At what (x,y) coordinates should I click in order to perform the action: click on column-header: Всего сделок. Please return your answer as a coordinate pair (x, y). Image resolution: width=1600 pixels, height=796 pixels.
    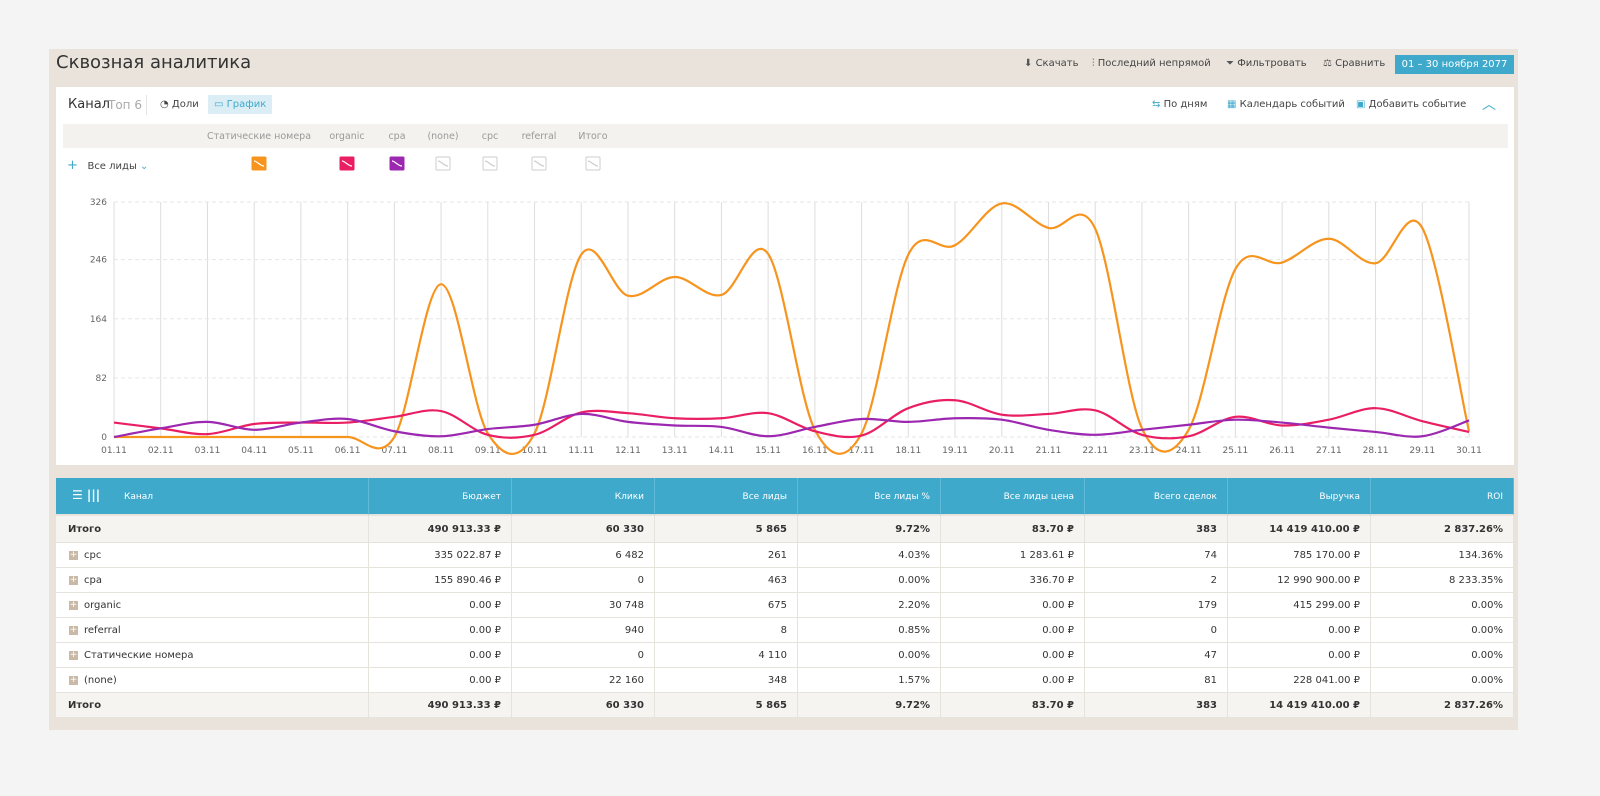
    Looking at the image, I should click on (1156, 496).